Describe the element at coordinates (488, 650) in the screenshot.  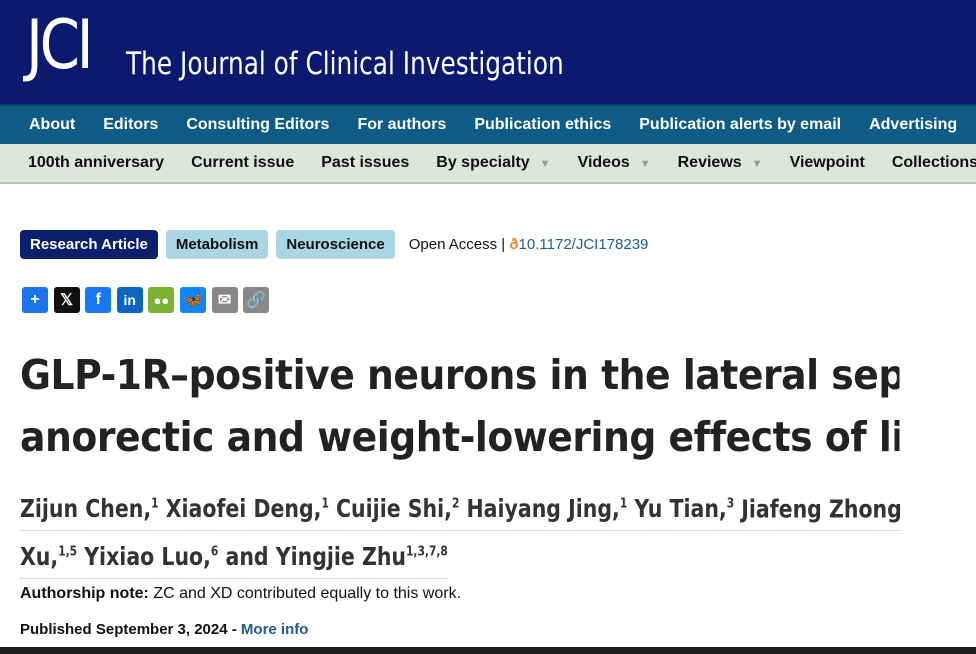
I see `bottom-bar` at that location.